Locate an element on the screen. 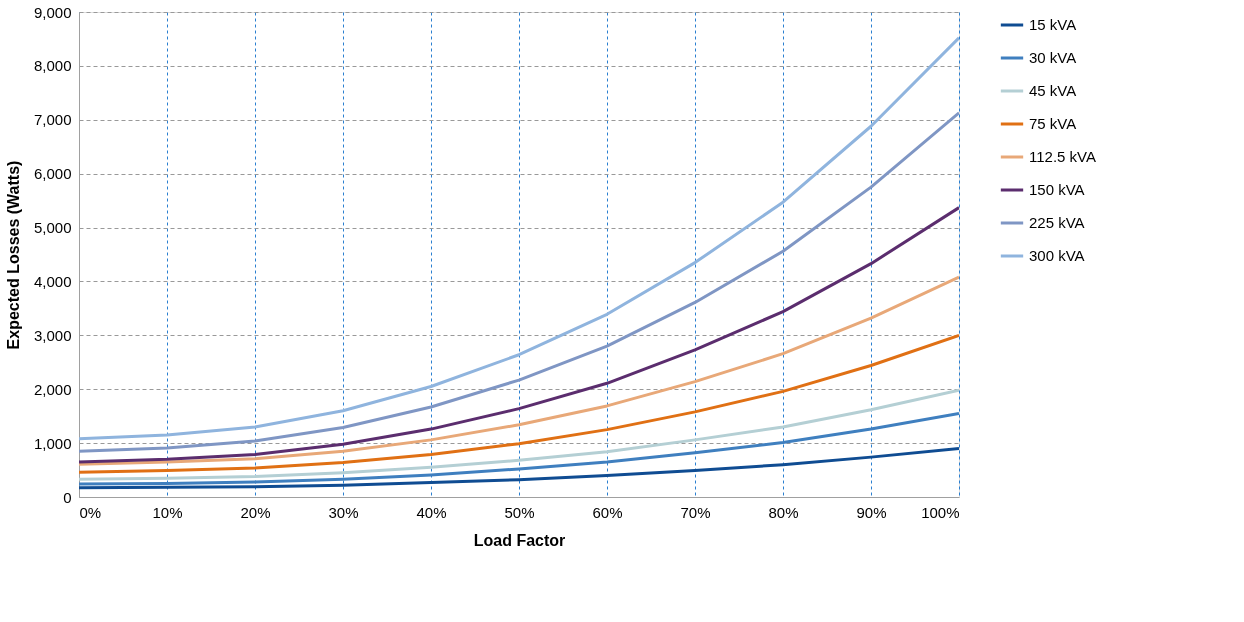  y-tick-label: 5,000 is located at coordinates (52, 228).